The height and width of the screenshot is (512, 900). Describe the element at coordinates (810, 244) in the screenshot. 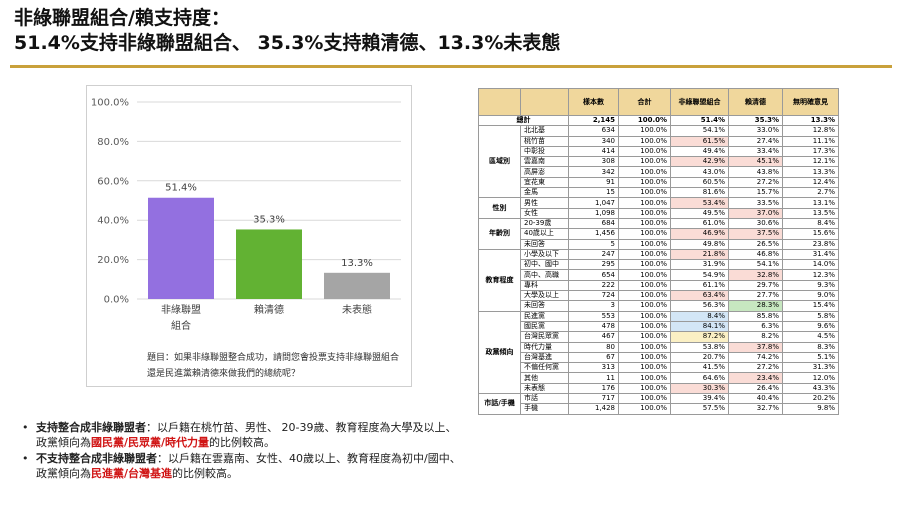

I see `table-cell: 23.8%` at that location.